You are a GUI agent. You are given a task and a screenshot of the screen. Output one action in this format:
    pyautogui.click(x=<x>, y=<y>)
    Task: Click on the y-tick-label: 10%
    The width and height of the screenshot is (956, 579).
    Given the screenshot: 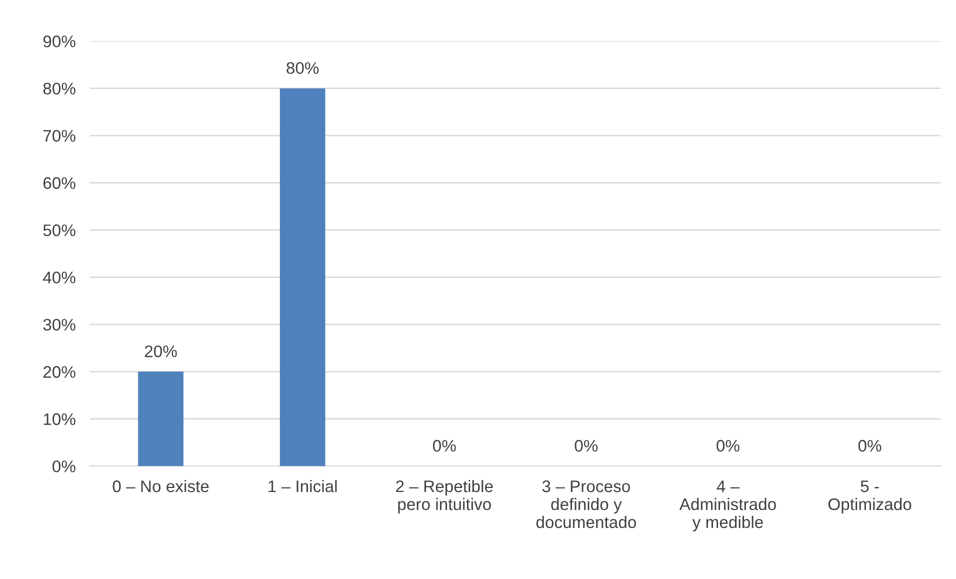 What is the action you would take?
    pyautogui.click(x=60, y=419)
    